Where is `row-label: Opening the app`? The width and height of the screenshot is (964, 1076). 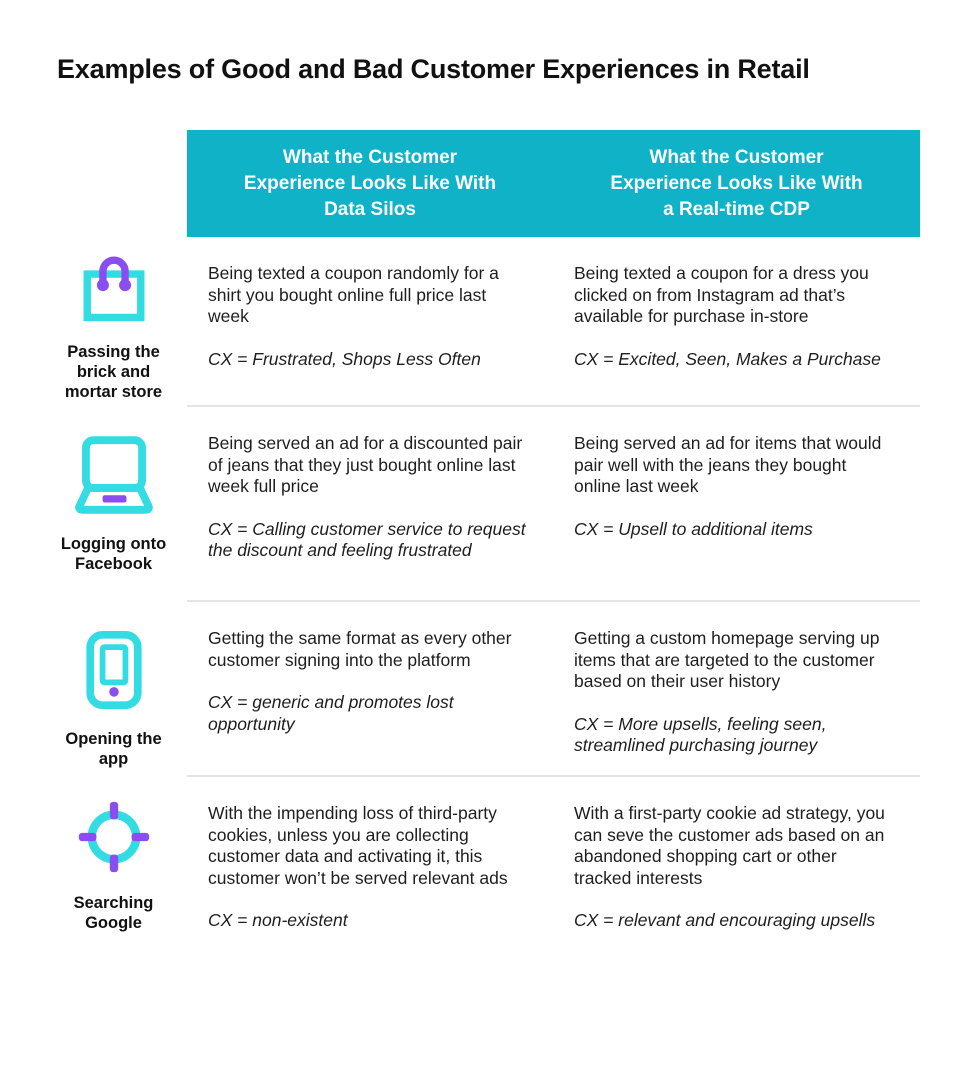
row-label: Opening the app is located at coordinates (113, 749).